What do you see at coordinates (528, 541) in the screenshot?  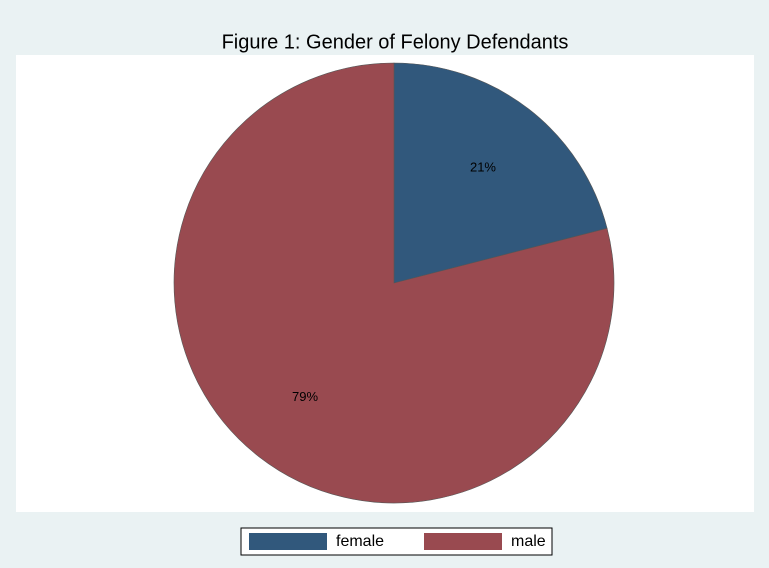 I see `legend-label: male` at bounding box center [528, 541].